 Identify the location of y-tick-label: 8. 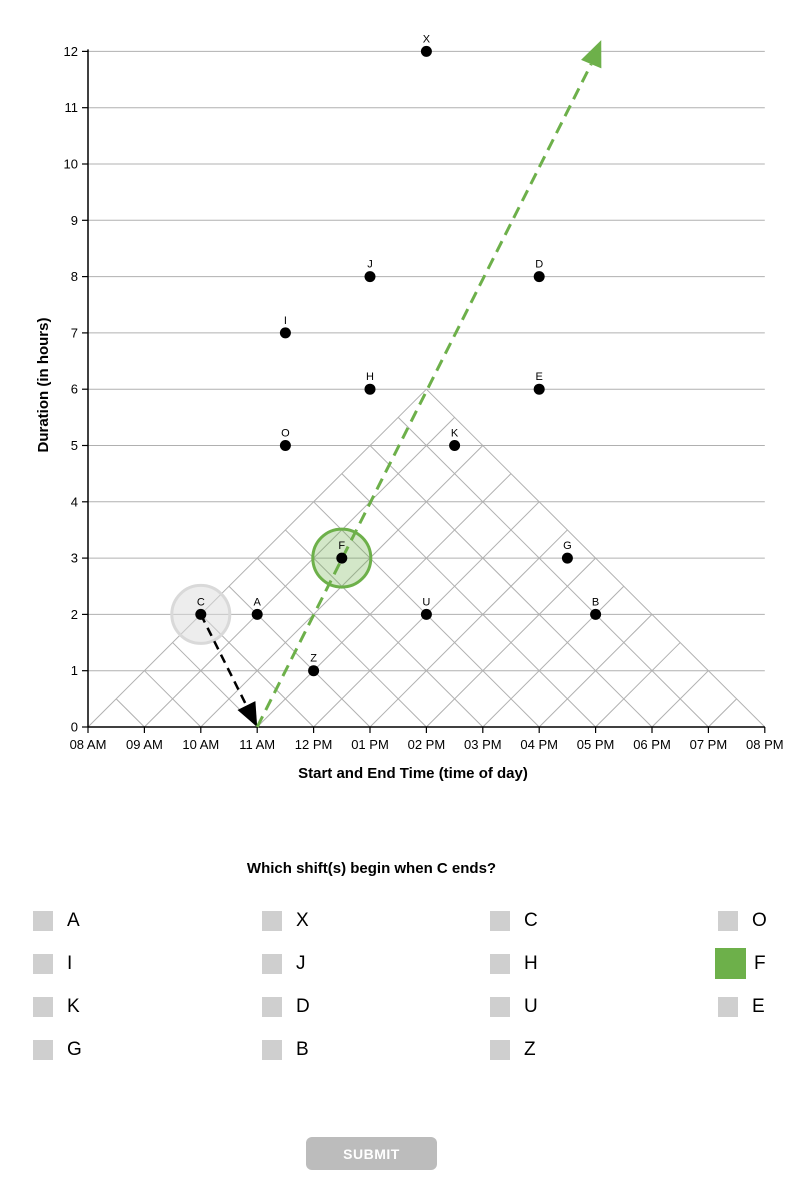
(74, 276).